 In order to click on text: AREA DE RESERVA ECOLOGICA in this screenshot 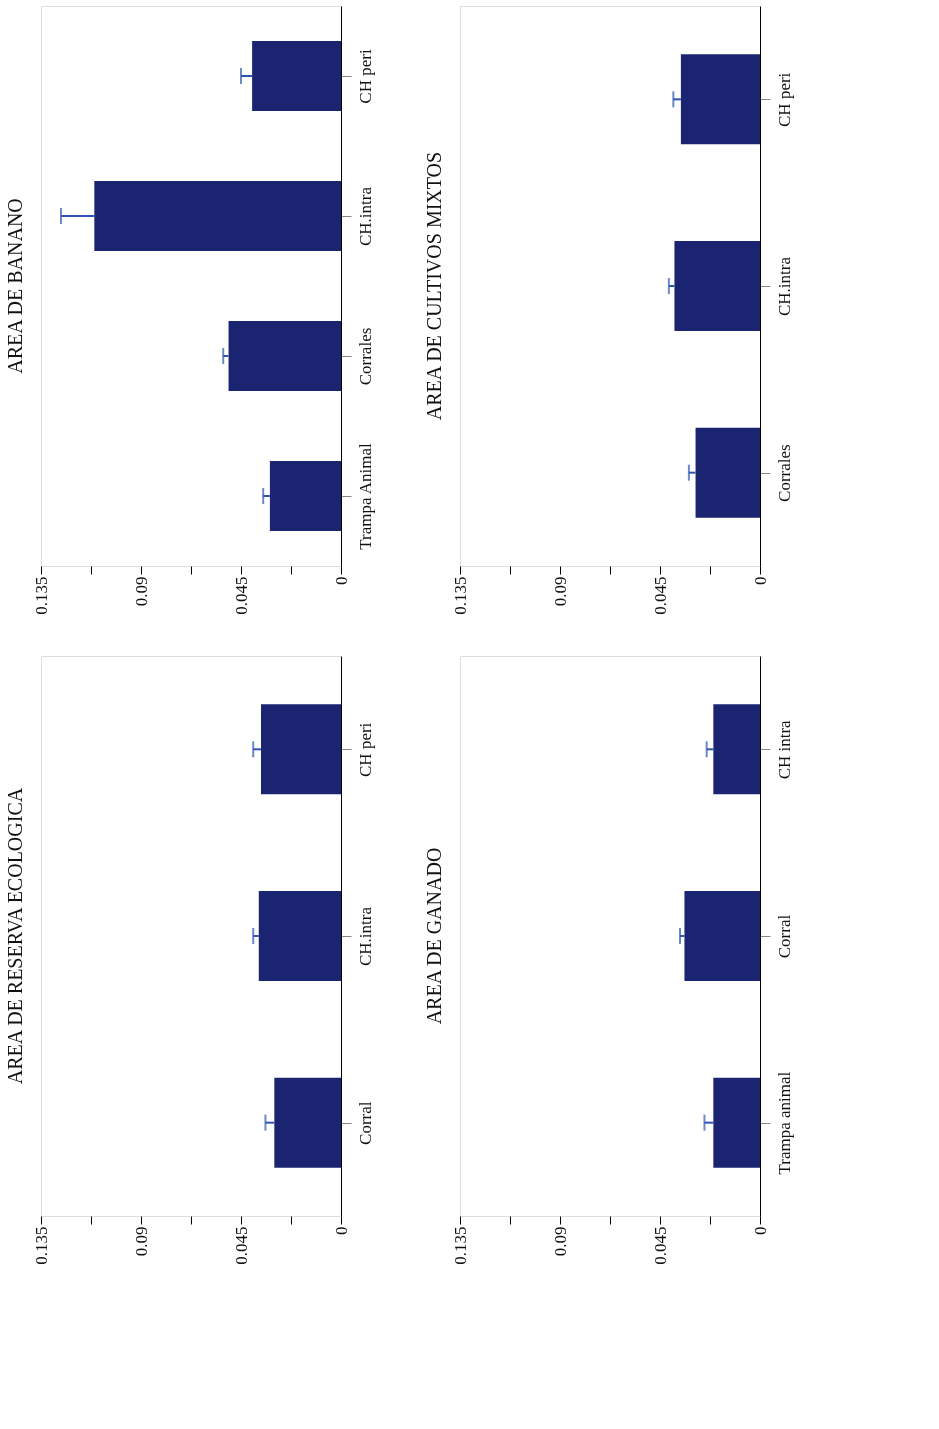, I will do `click(15, 936)`.